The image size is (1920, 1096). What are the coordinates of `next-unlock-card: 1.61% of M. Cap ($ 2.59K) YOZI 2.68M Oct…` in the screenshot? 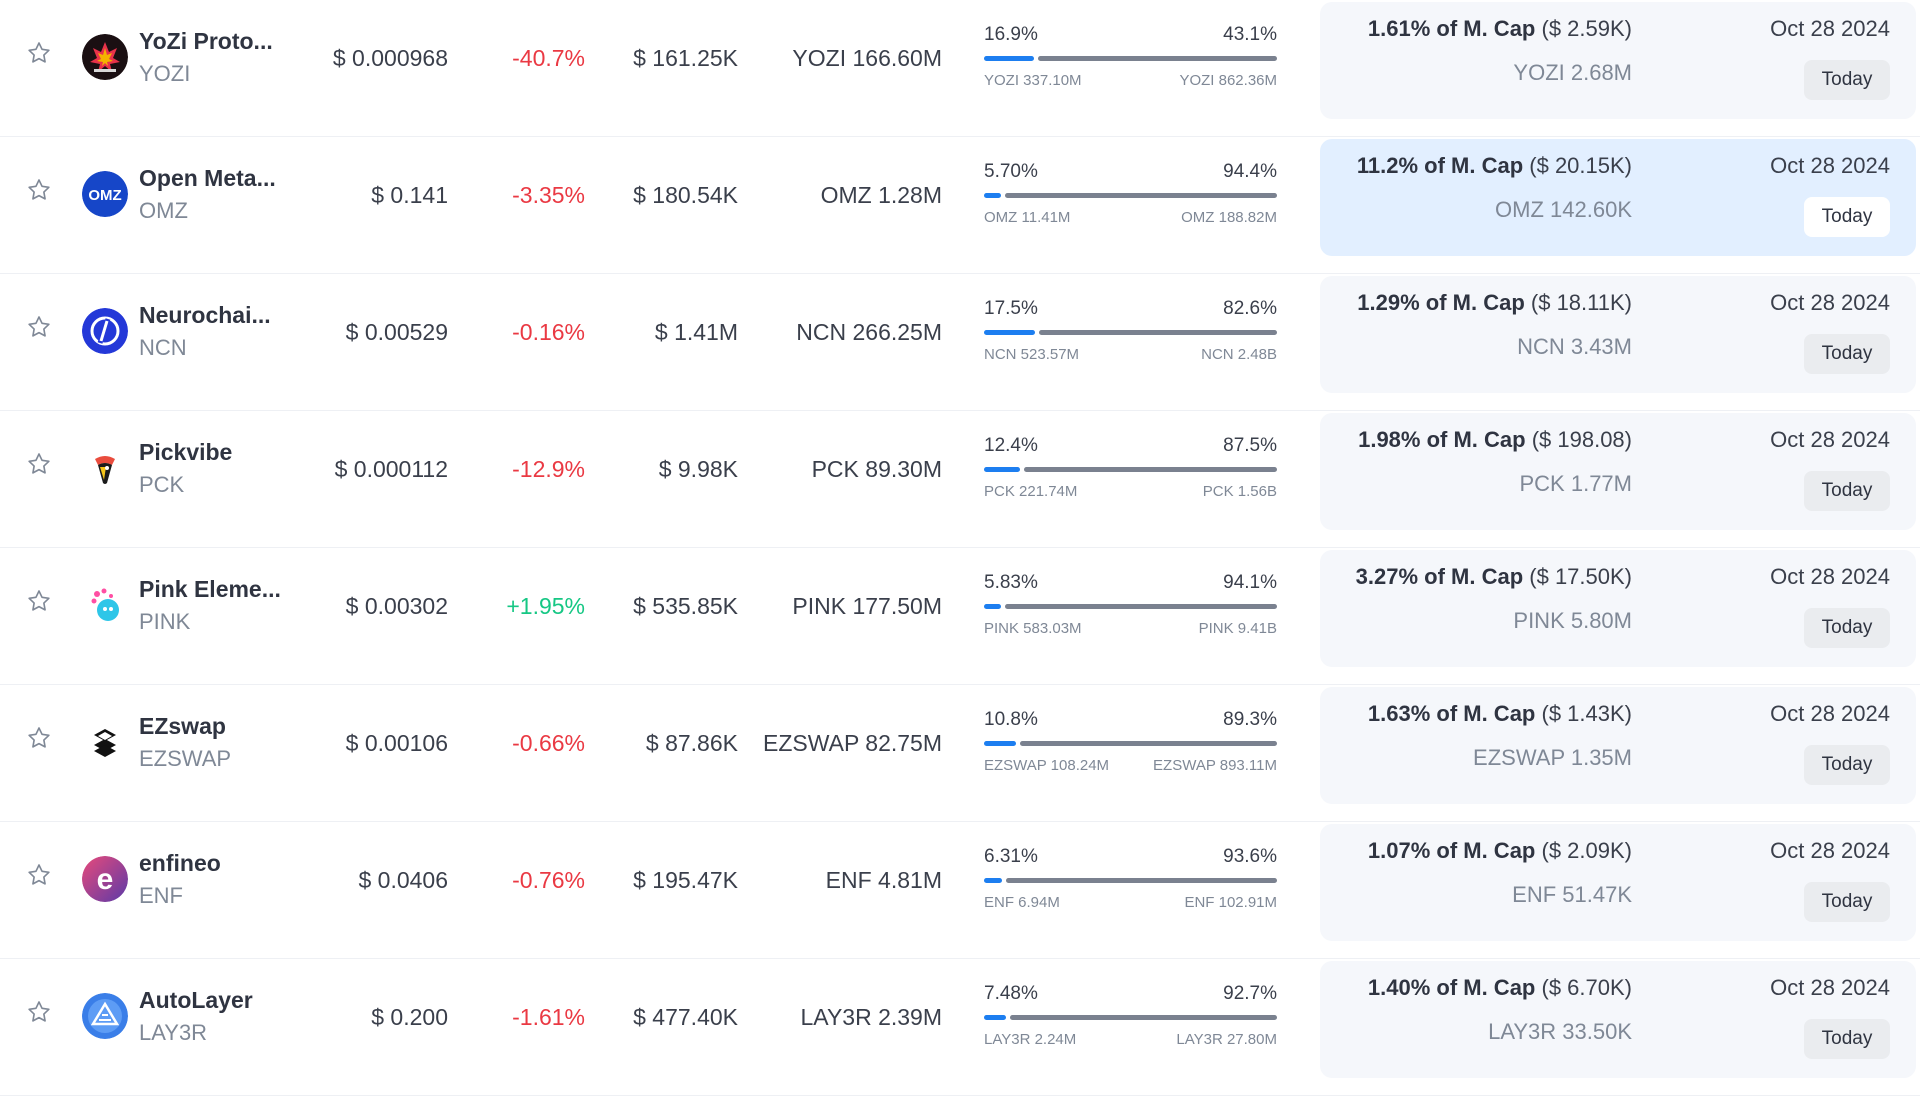 It's located at (1618, 60).